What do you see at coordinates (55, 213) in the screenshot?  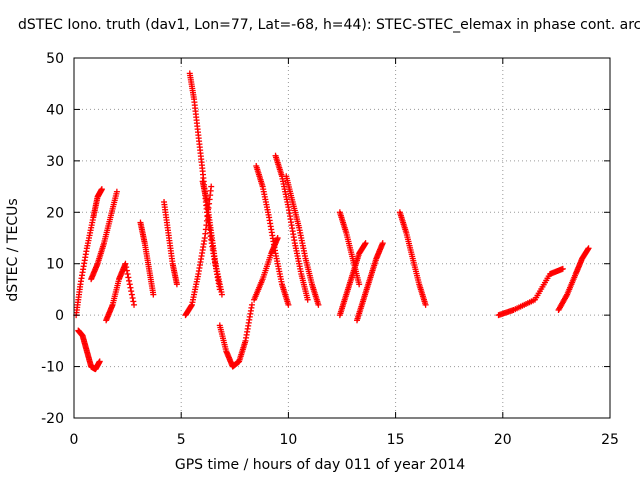 I see `y-tick-label: 20` at bounding box center [55, 213].